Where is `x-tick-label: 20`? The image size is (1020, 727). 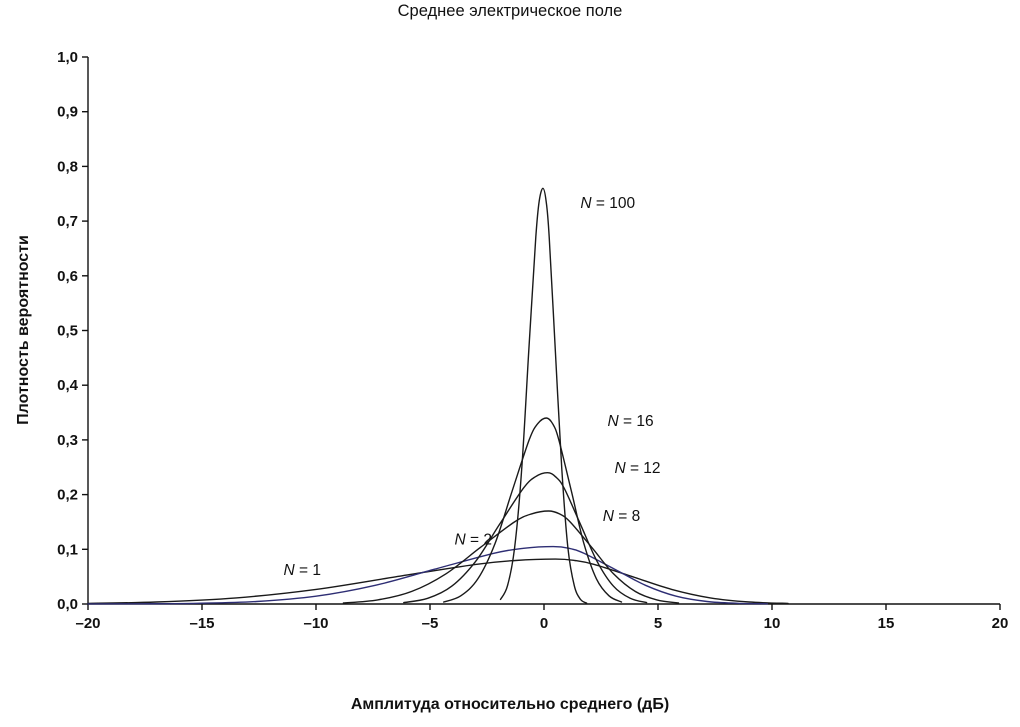
x-tick-label: 20 is located at coordinates (1000, 623).